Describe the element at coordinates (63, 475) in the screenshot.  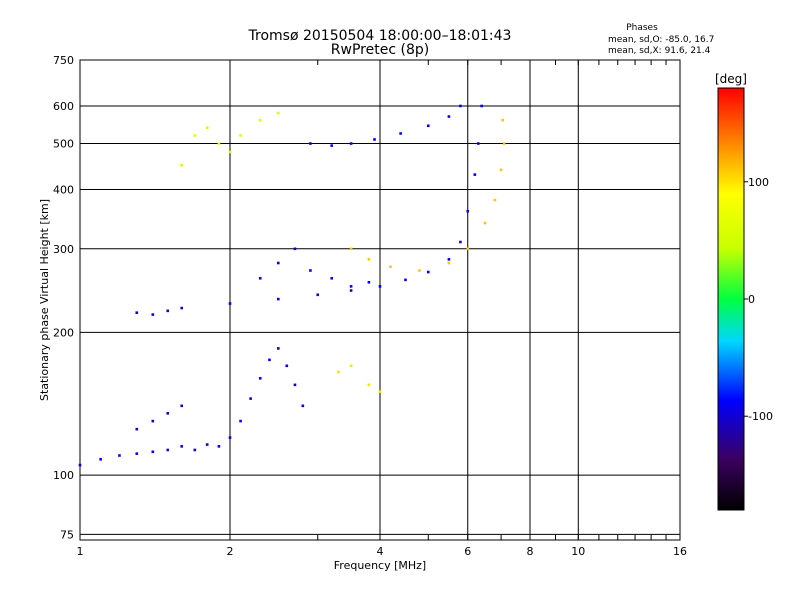
I see `y-tick-label: 100` at that location.